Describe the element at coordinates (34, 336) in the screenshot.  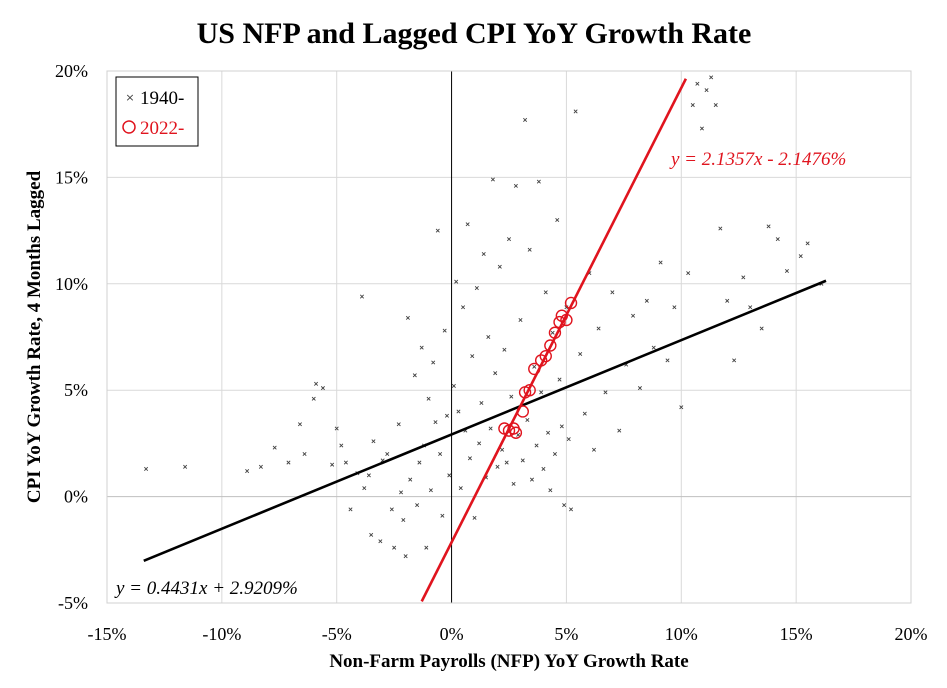
I see `y-axis-title: CPI YoY Growth Rate, 4 Months Lagged` at that location.